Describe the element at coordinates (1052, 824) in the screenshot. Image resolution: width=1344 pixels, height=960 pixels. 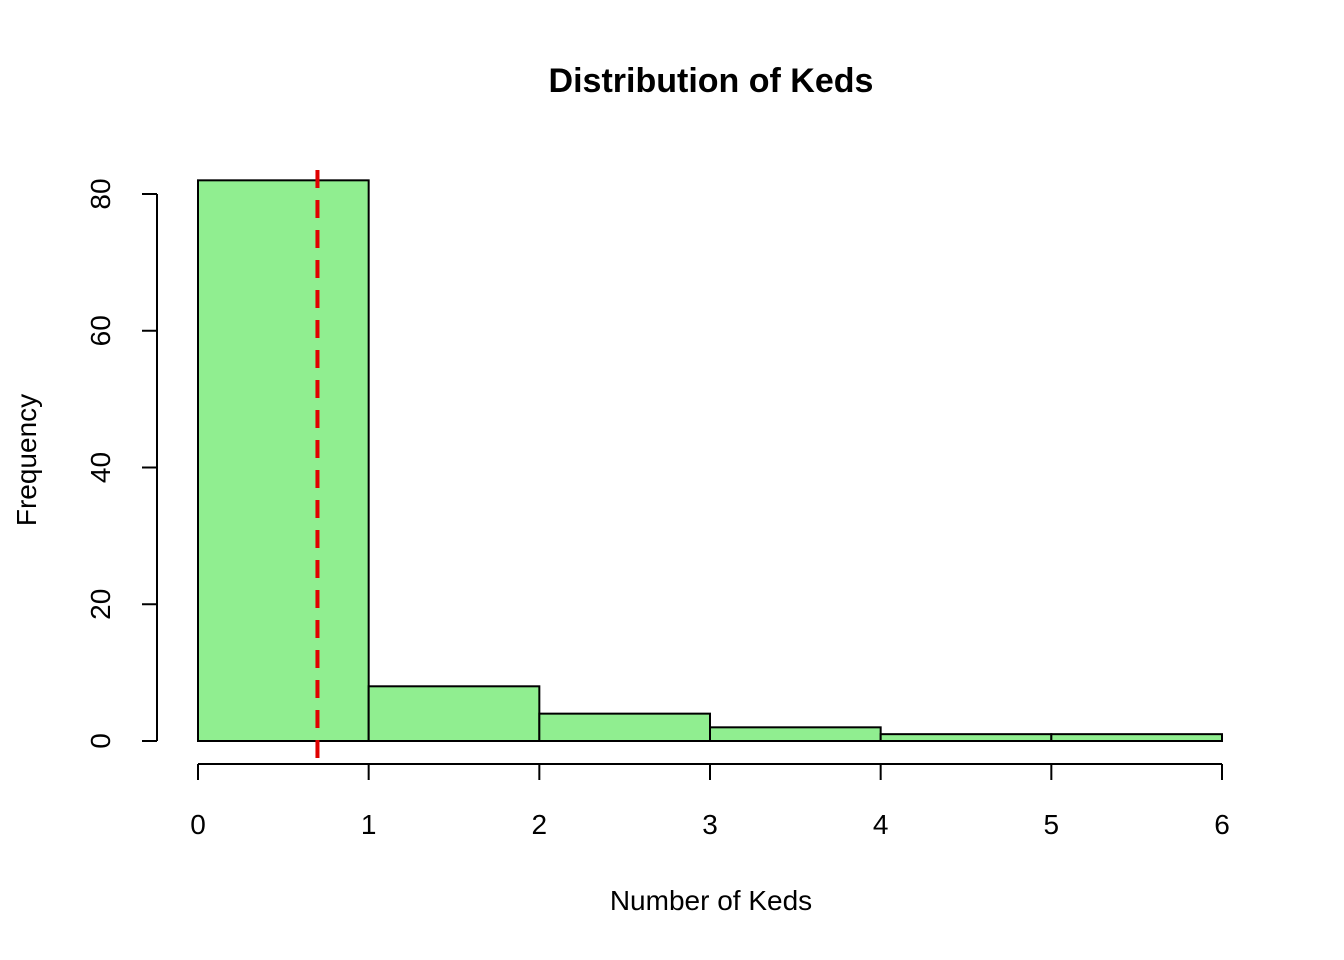
I see `x-tick-label-5: 5` at that location.